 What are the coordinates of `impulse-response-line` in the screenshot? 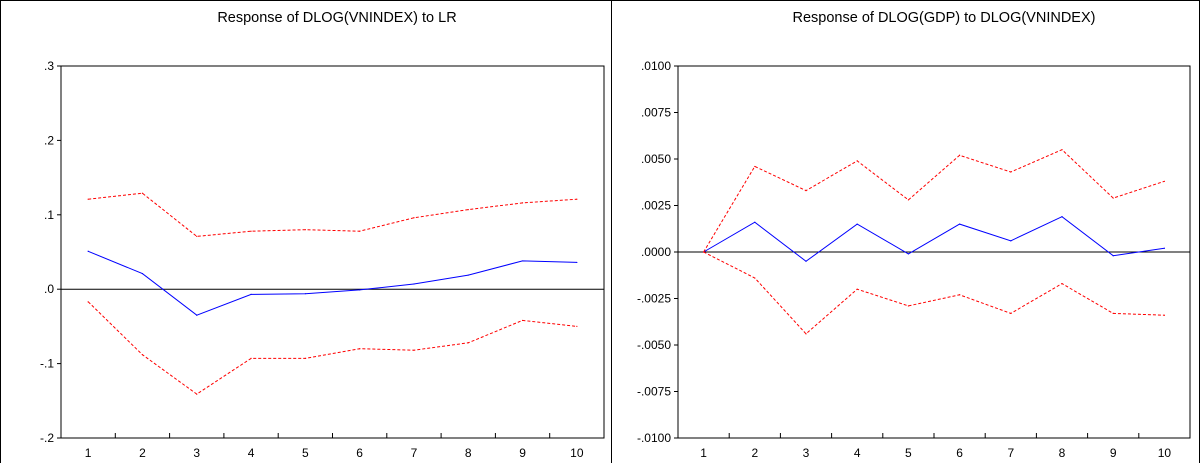 It's located at (934, 239).